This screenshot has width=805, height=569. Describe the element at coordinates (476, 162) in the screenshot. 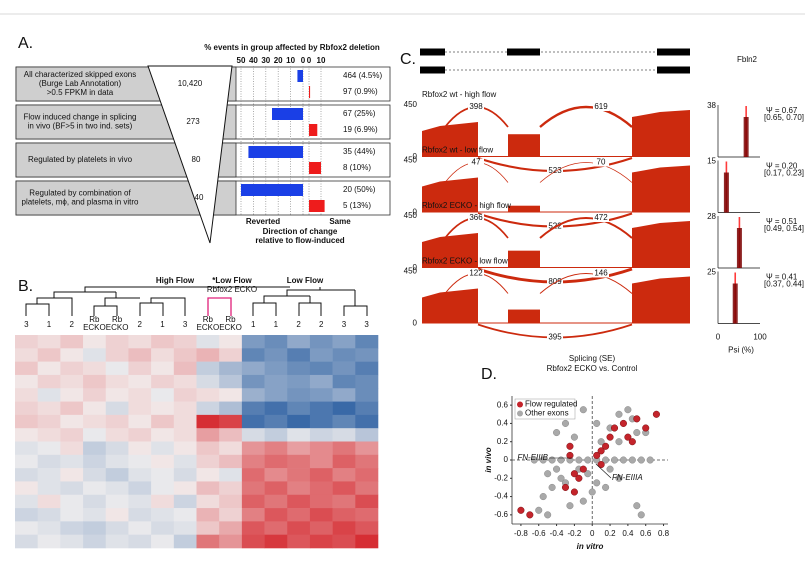

I see `junction-label: 47` at that location.